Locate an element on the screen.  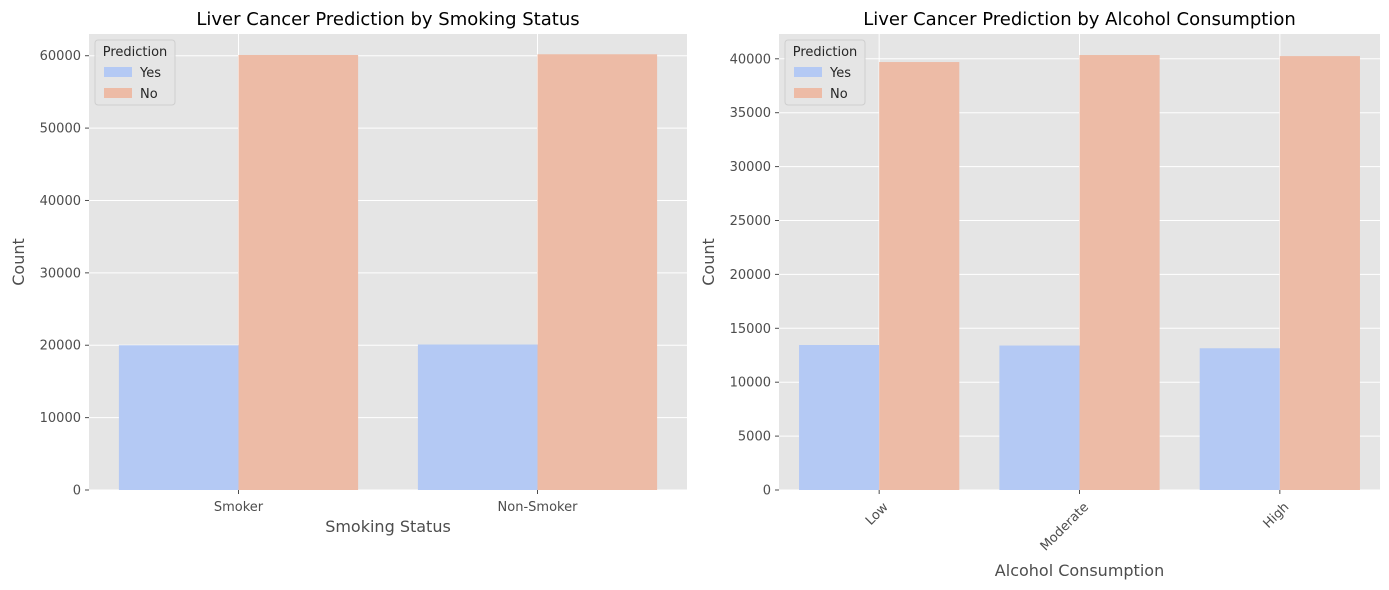
y-tick-label: 15000 is located at coordinates (750, 329).